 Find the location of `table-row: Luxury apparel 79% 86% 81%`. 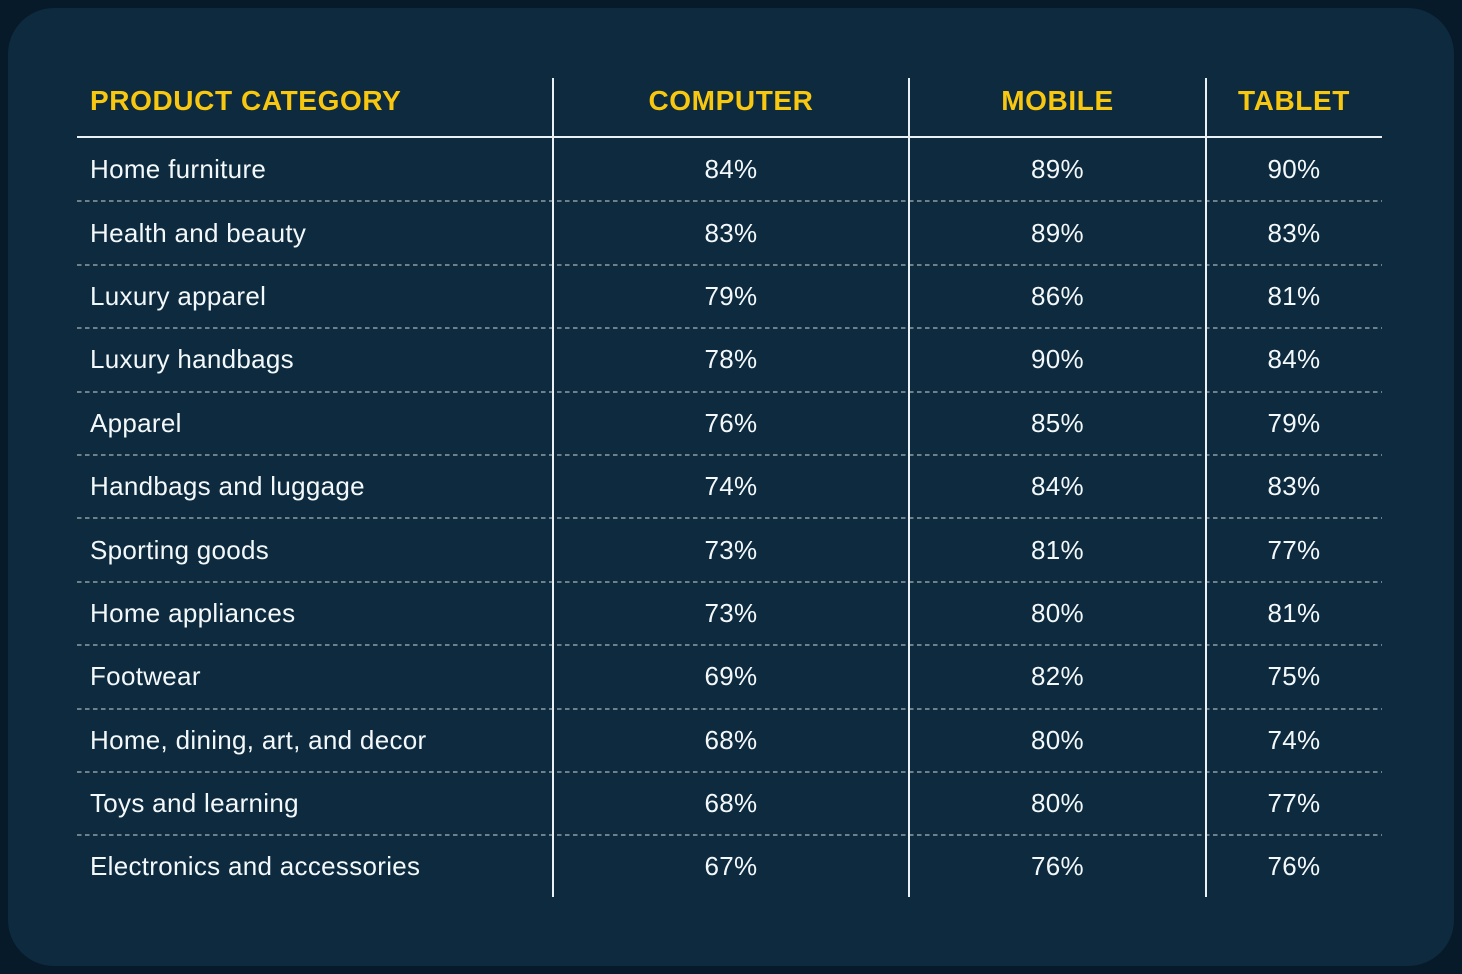

table-row: Luxury apparel 79% 86% 81% is located at coordinates (729, 297).